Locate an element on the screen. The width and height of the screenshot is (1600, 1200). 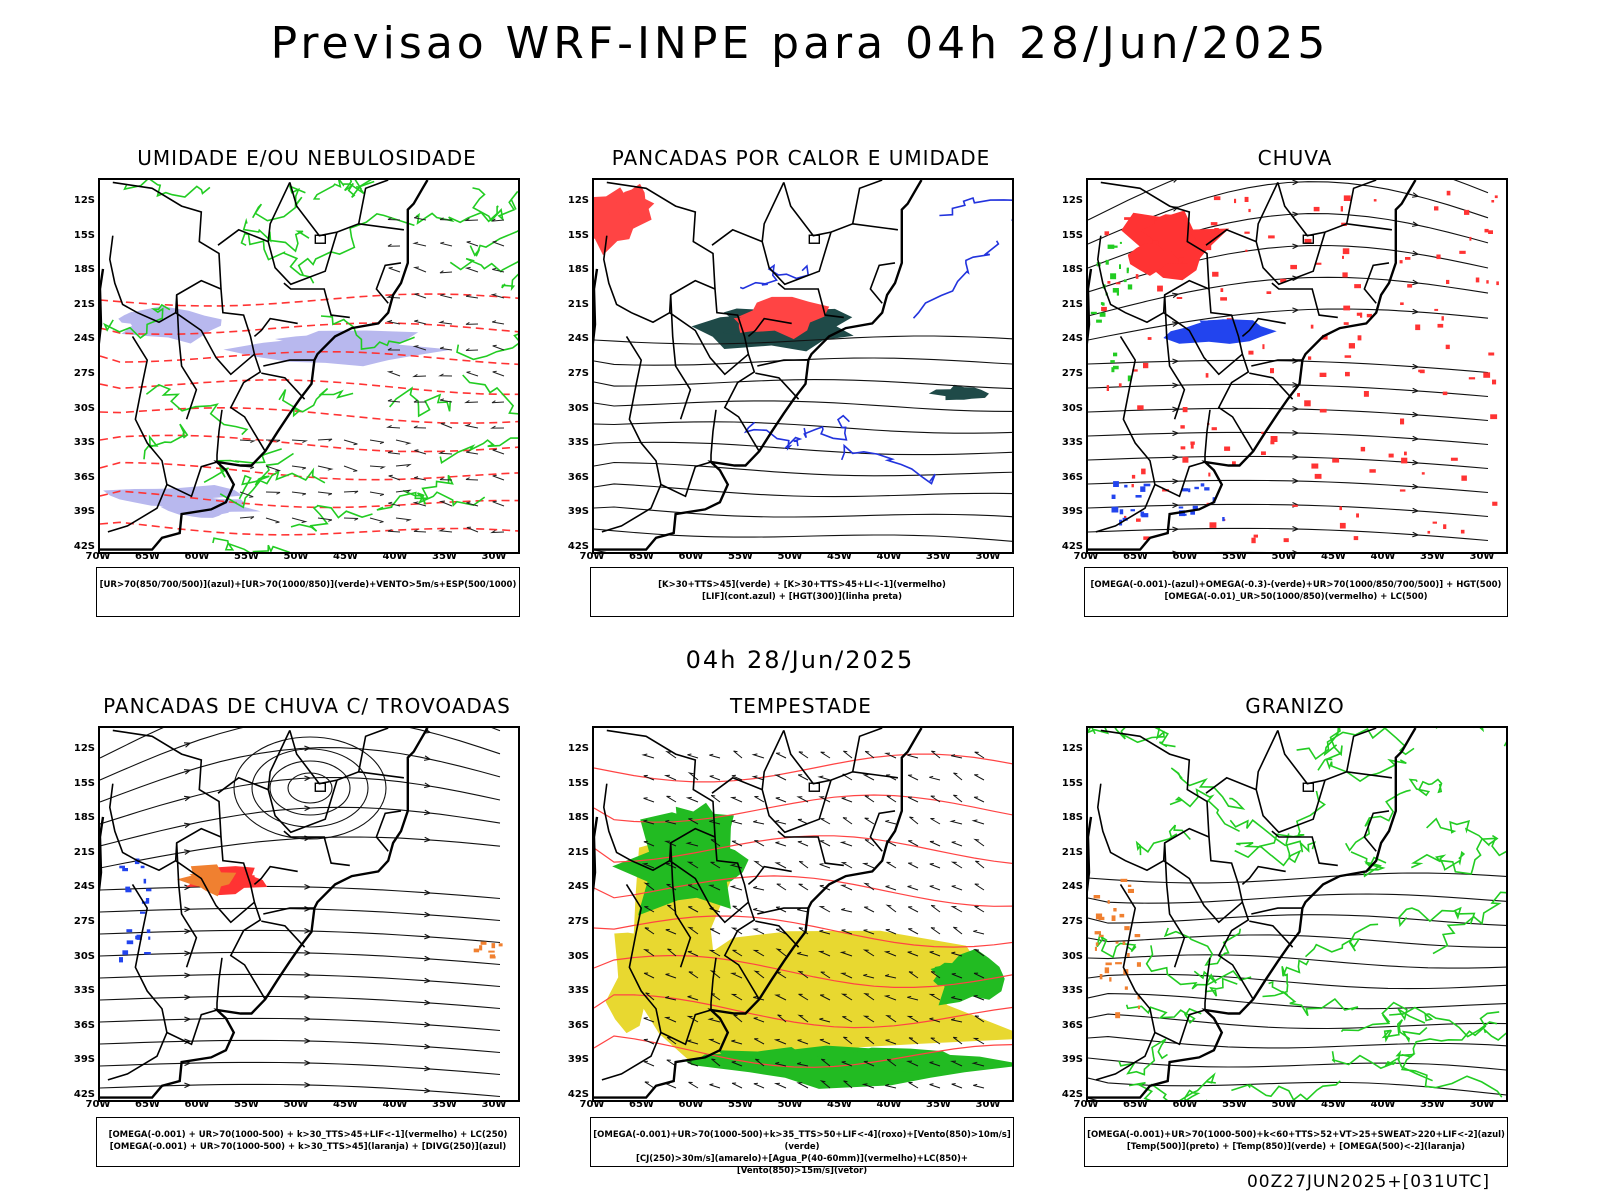
lat-tick-label: 33S is located at coordinates (84, 443).